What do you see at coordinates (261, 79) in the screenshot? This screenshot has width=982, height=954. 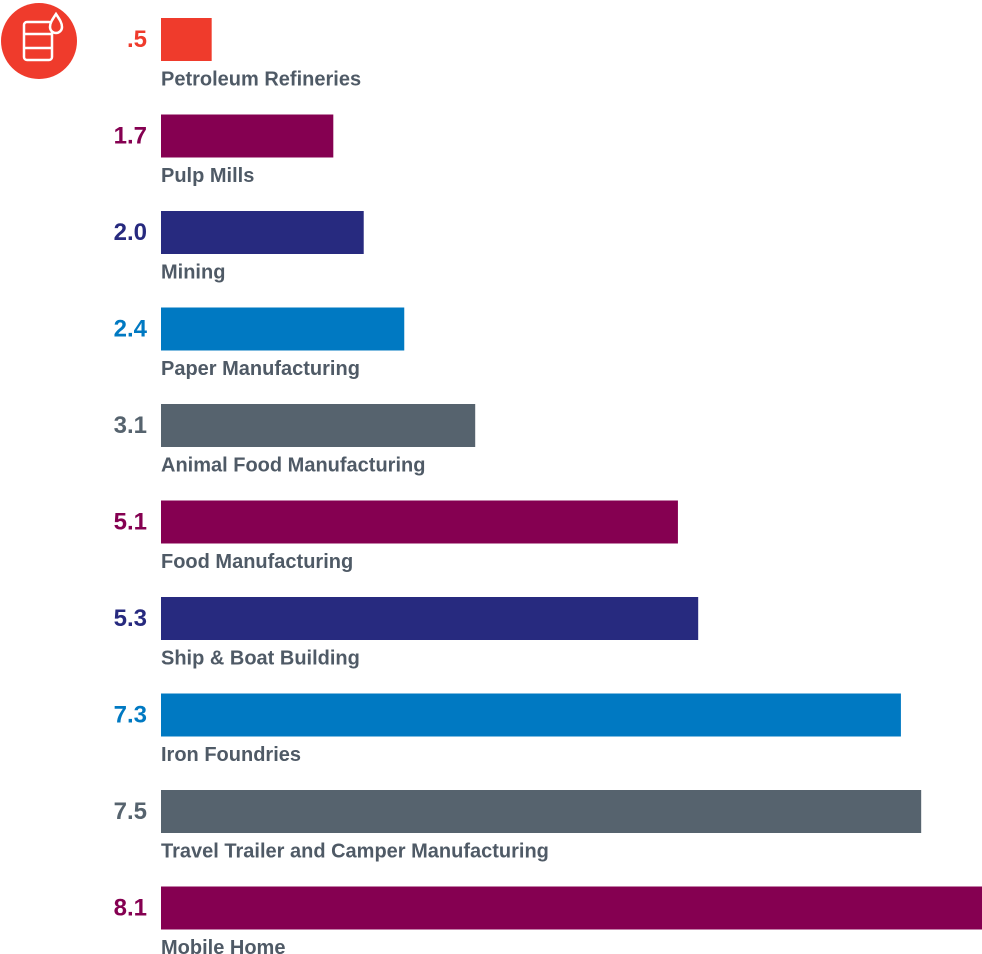 I see `category-label: Petroleum Refineries` at bounding box center [261, 79].